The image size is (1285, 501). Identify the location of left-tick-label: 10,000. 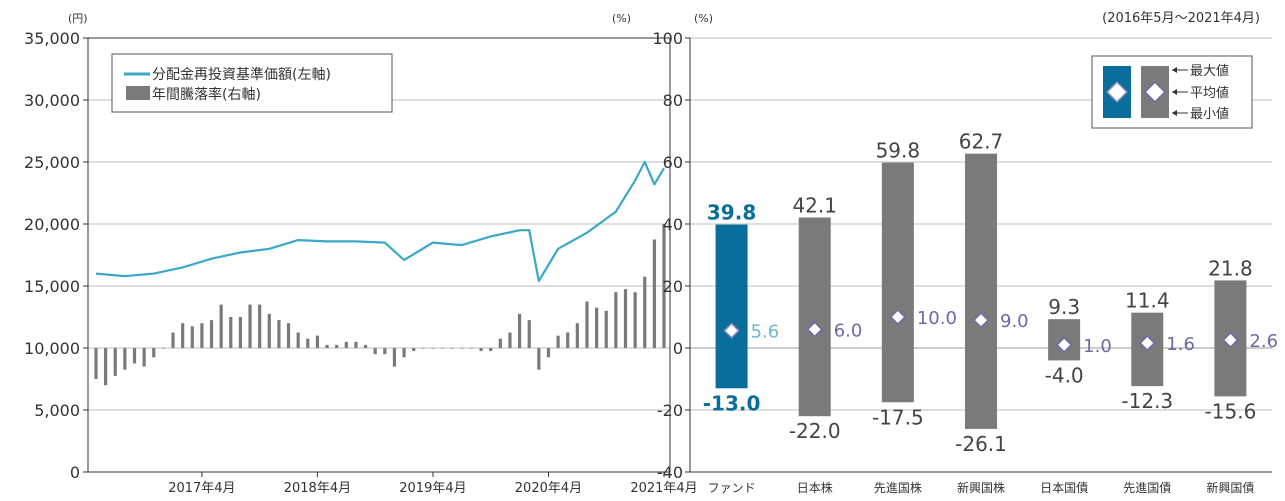
(52, 348).